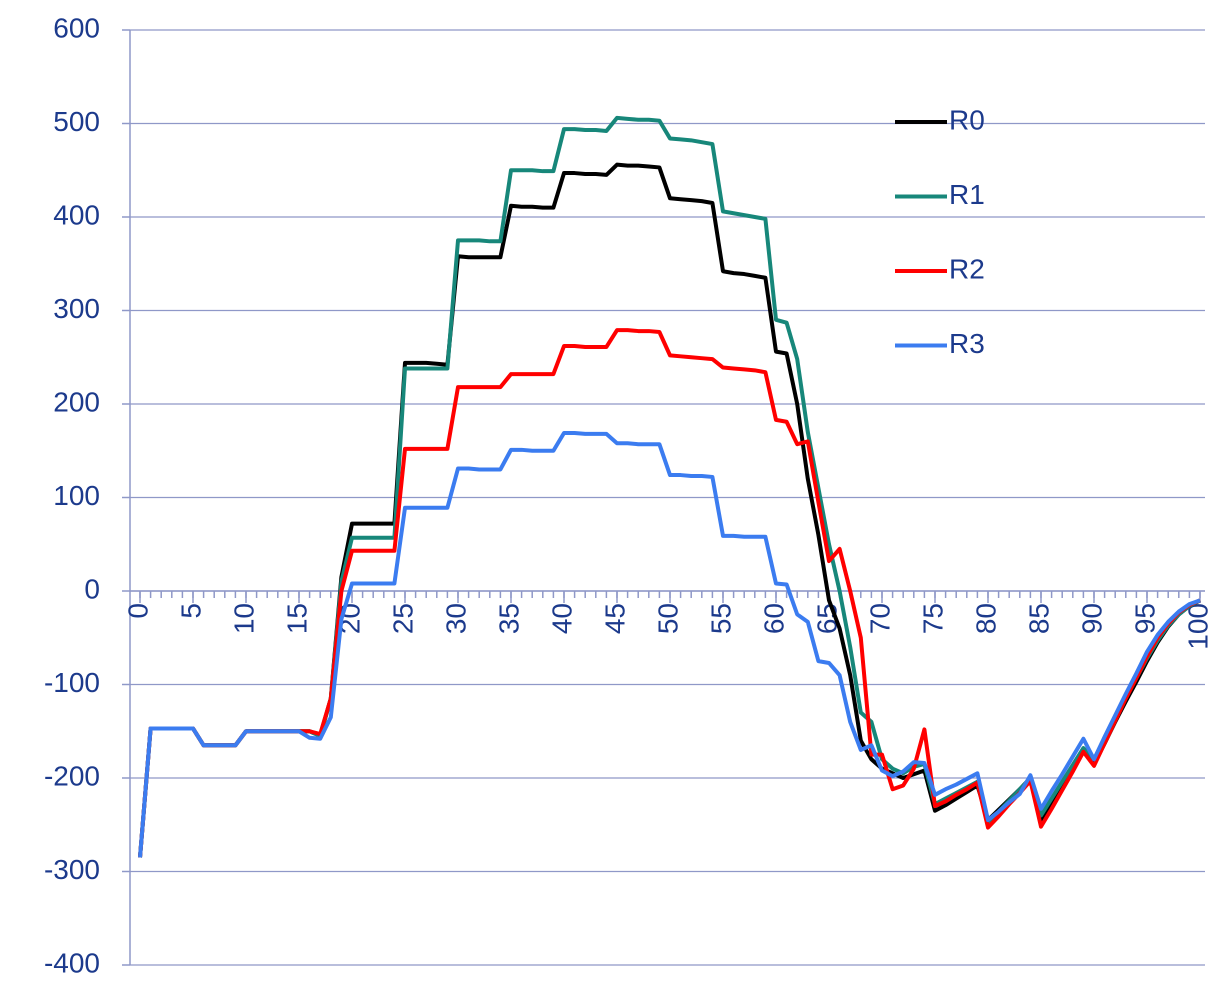 The width and height of the screenshot is (1214, 983). Describe the element at coordinates (879, 618) in the screenshot. I see `x-tick-label: 70` at that location.